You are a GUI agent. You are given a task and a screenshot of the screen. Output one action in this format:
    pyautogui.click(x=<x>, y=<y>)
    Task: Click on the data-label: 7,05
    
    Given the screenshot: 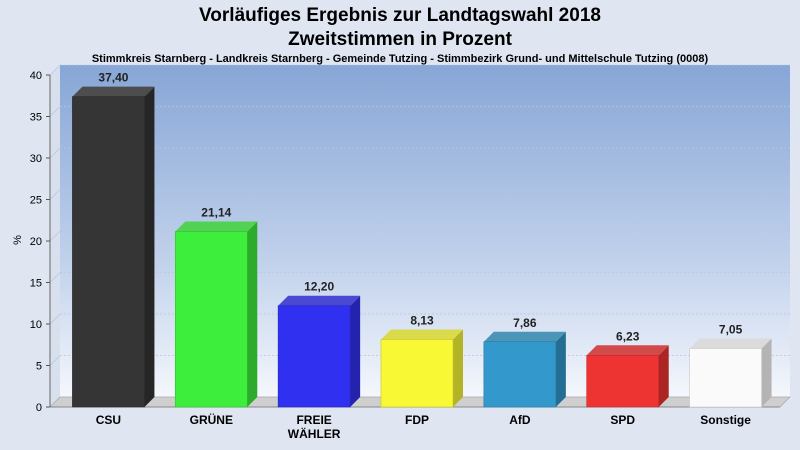 What is the action you would take?
    pyautogui.click(x=731, y=329)
    